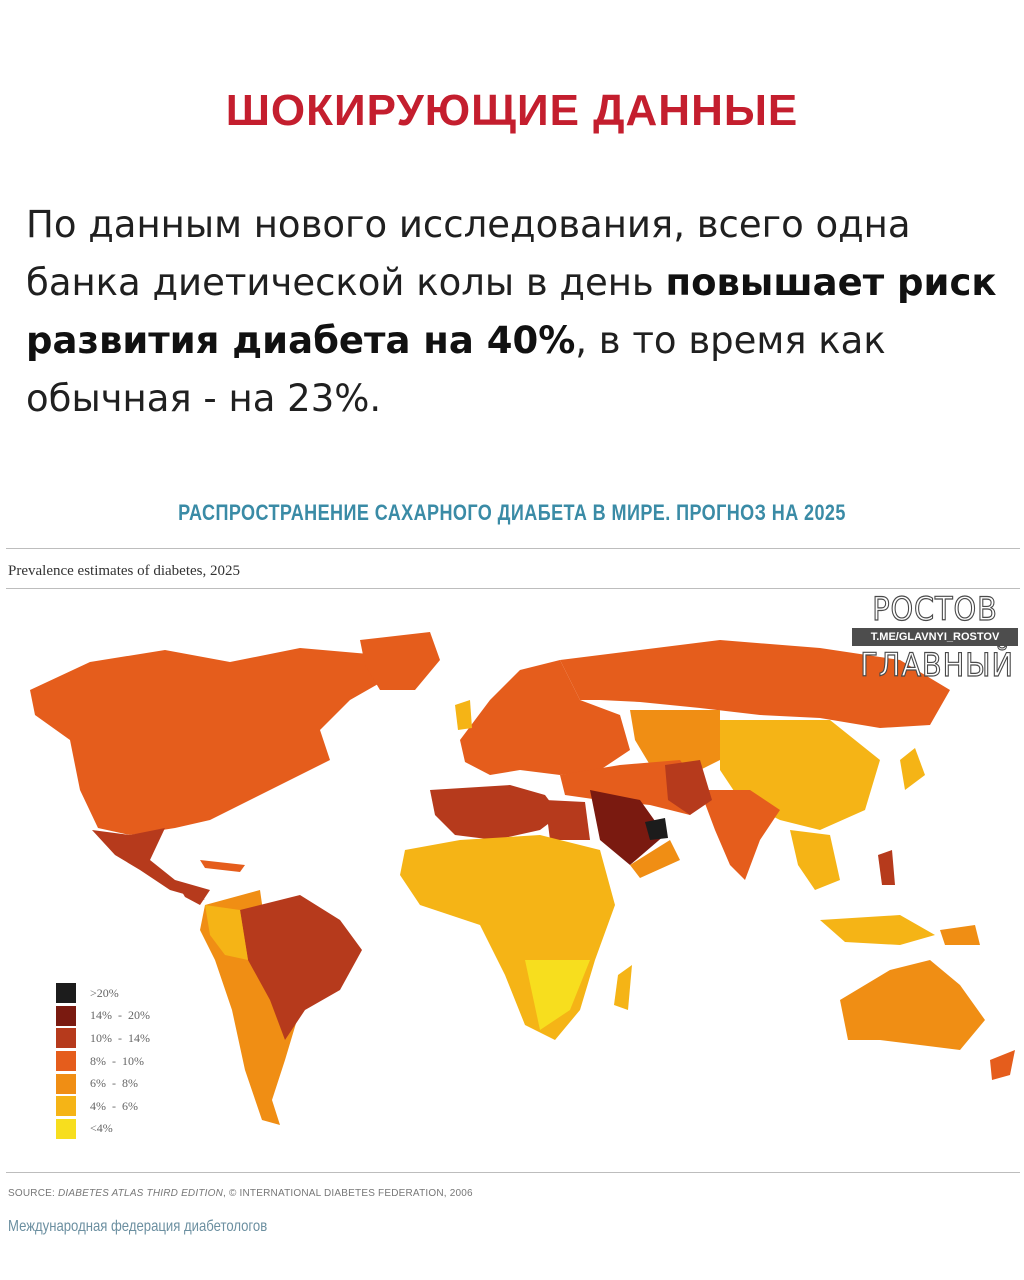  What do you see at coordinates (912, 769) in the screenshot?
I see `region-japan` at bounding box center [912, 769].